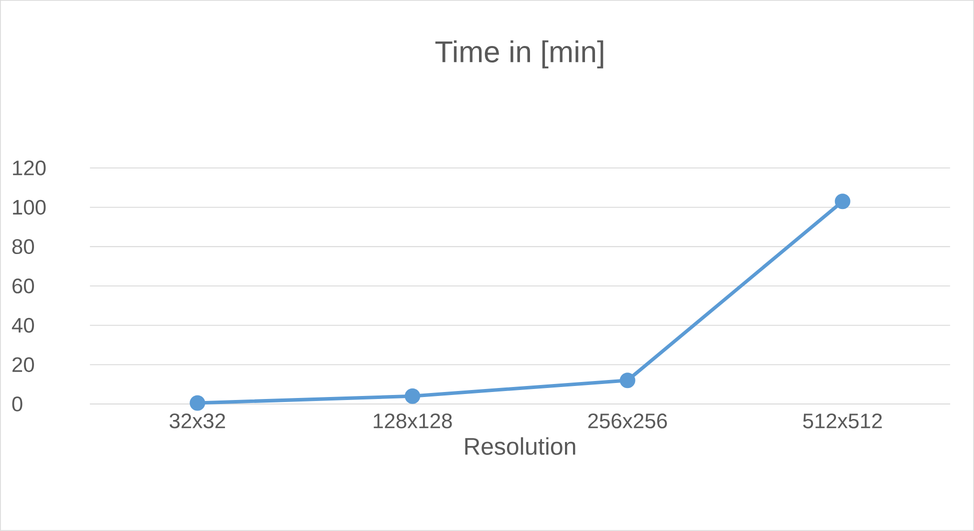  Describe the element at coordinates (29, 168) in the screenshot. I see `y-tick-label: 120` at that location.